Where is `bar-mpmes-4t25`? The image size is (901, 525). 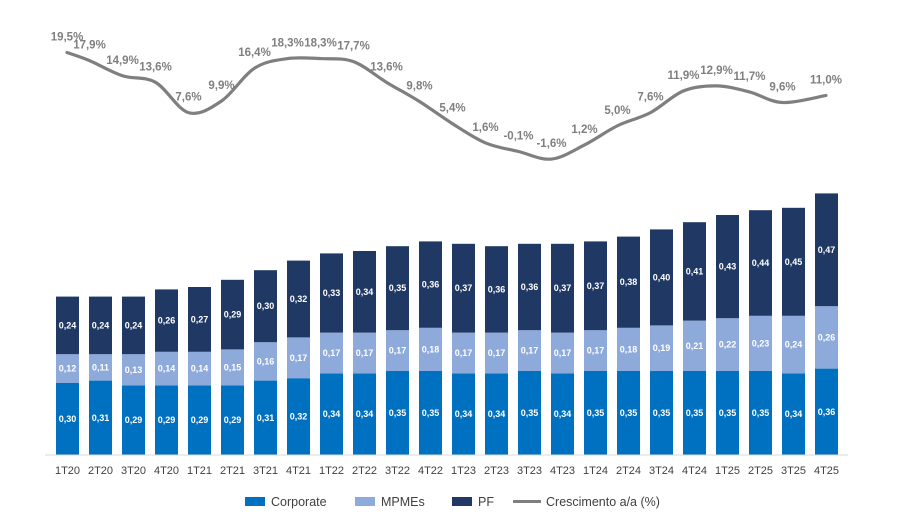 bar-mpmes-4t25 is located at coordinates (826, 337).